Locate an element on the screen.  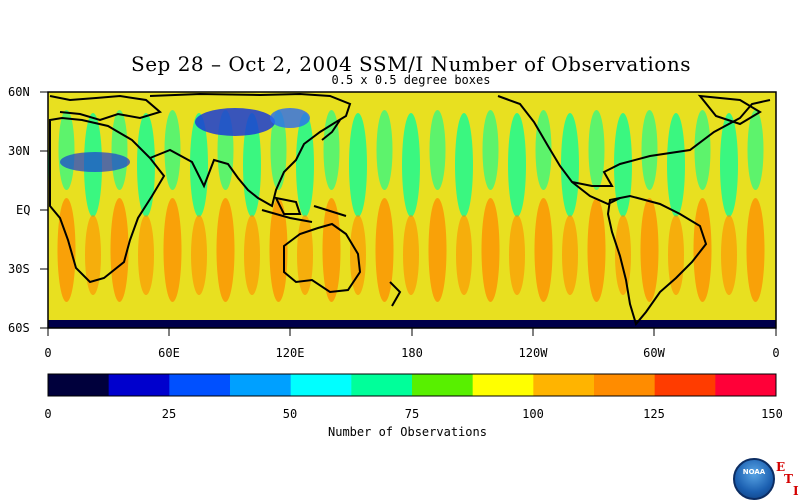
colorbar-label-125: 125 is located at coordinates (654, 414).